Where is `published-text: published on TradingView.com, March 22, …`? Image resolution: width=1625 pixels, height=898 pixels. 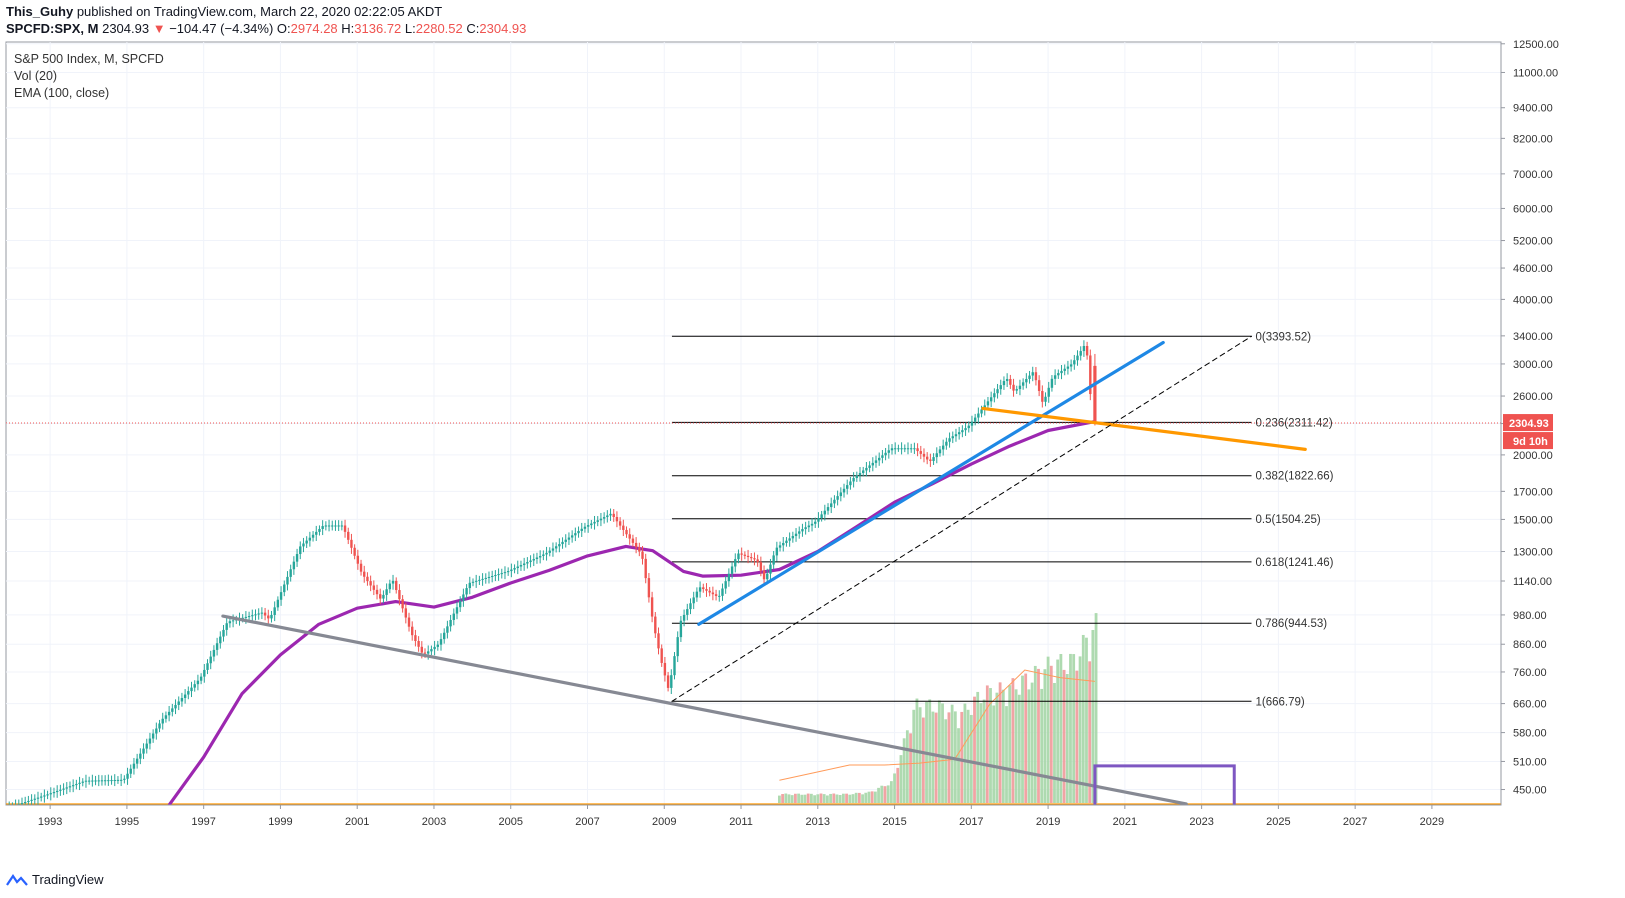 published-text: published on TradingView.com, March 22, … is located at coordinates (259, 11).